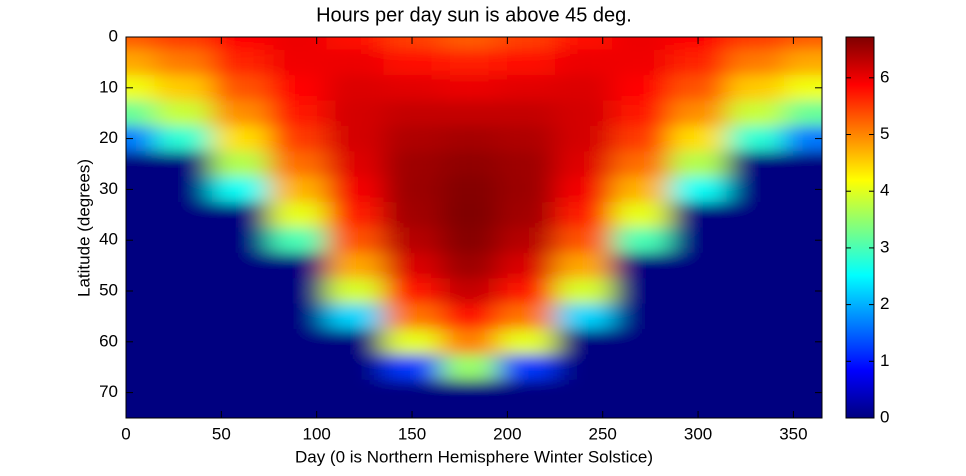  Describe the element at coordinates (793, 433) in the screenshot. I see `x-tick-label: 350` at that location.